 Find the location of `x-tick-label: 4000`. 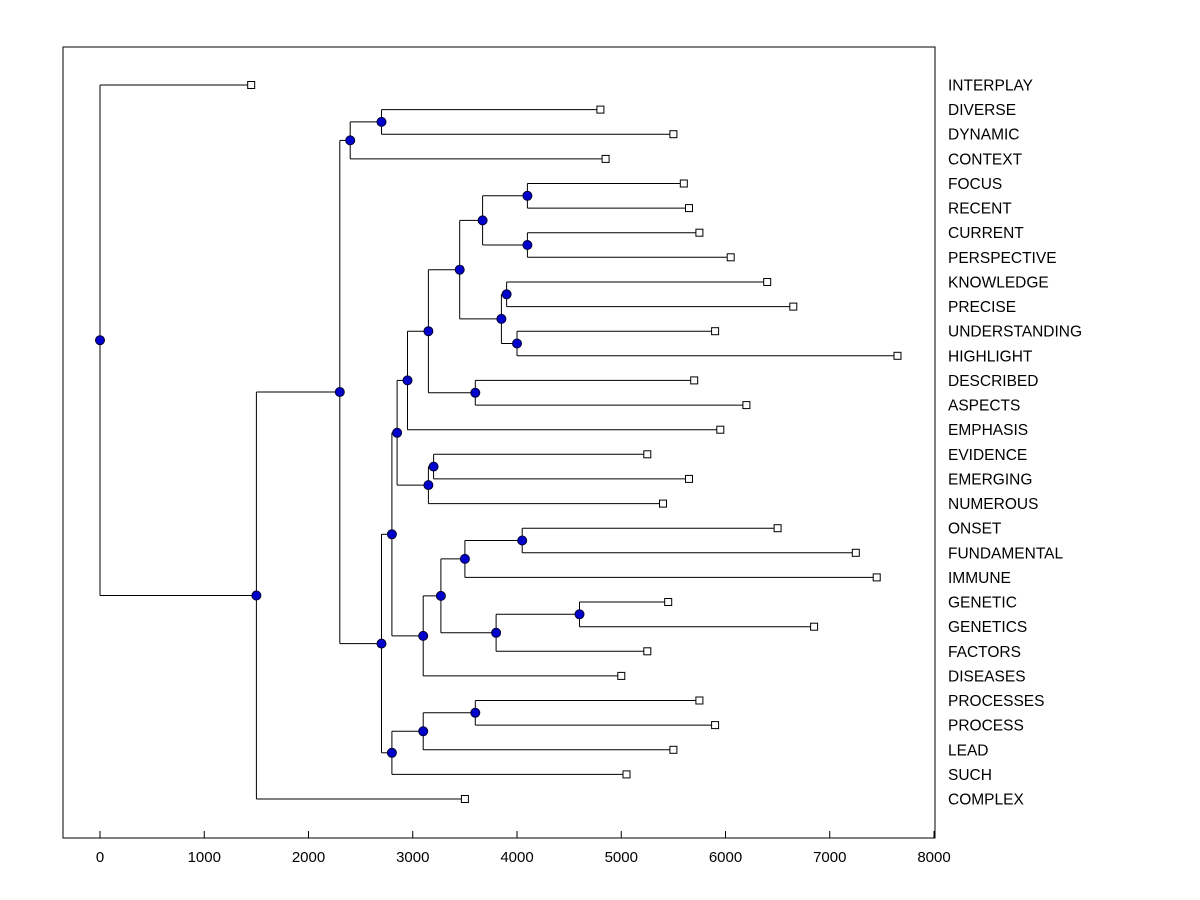

x-tick-label: 4000 is located at coordinates (516, 857).